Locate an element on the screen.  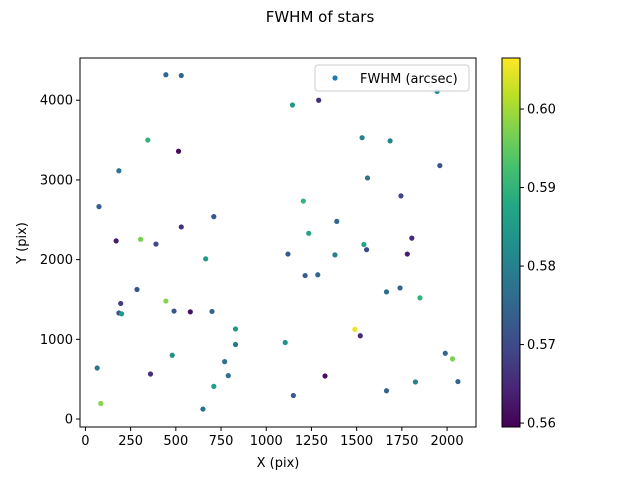
y-tick-label-4: 4000 is located at coordinates (56, 101).